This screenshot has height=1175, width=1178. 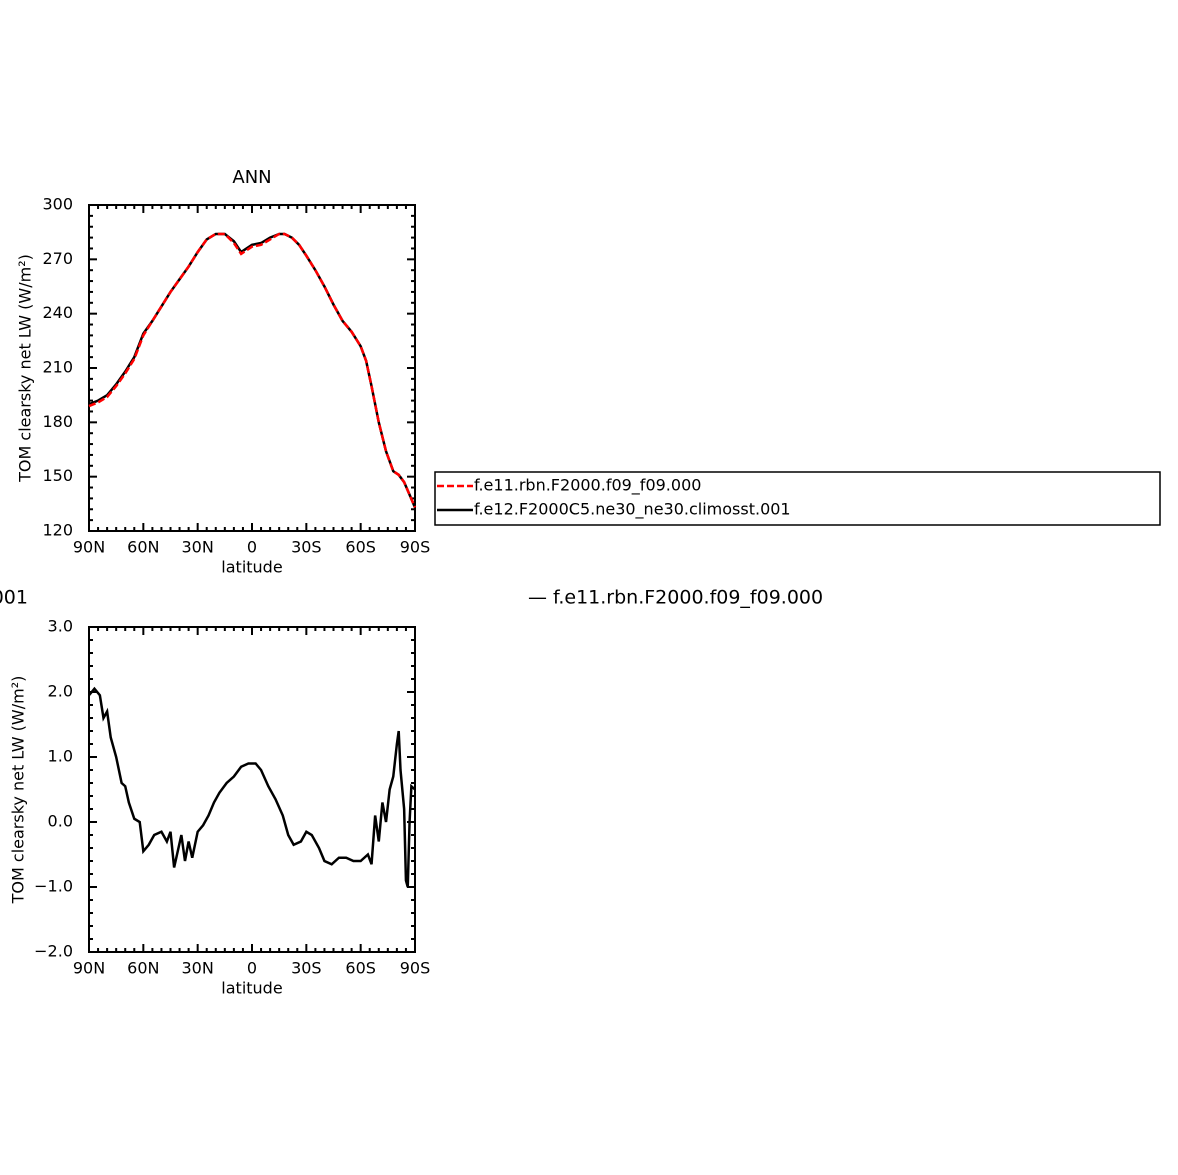 I want to click on y-tick-label: 210, so click(x=57, y=367).